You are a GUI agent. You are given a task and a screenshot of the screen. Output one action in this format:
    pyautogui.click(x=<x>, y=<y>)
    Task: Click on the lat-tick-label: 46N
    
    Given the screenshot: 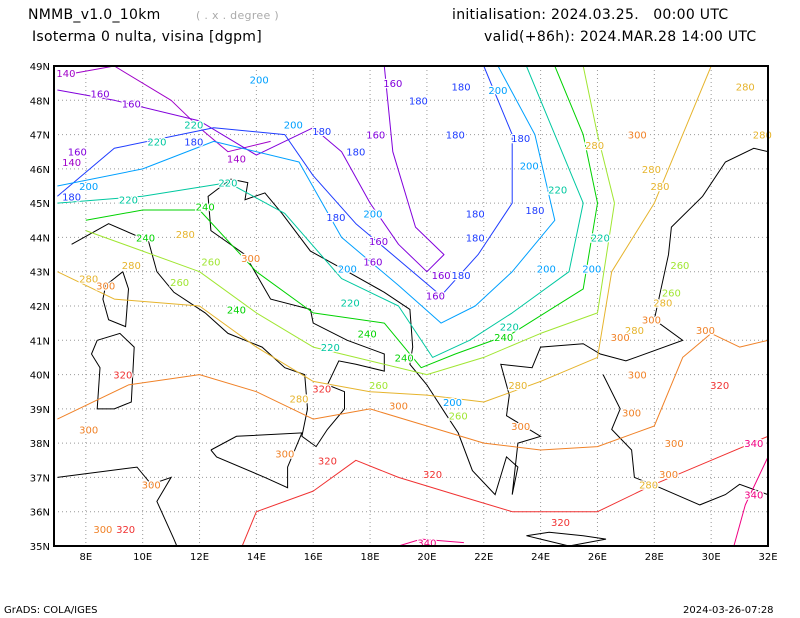 What is the action you would take?
    pyautogui.click(x=40, y=170)
    